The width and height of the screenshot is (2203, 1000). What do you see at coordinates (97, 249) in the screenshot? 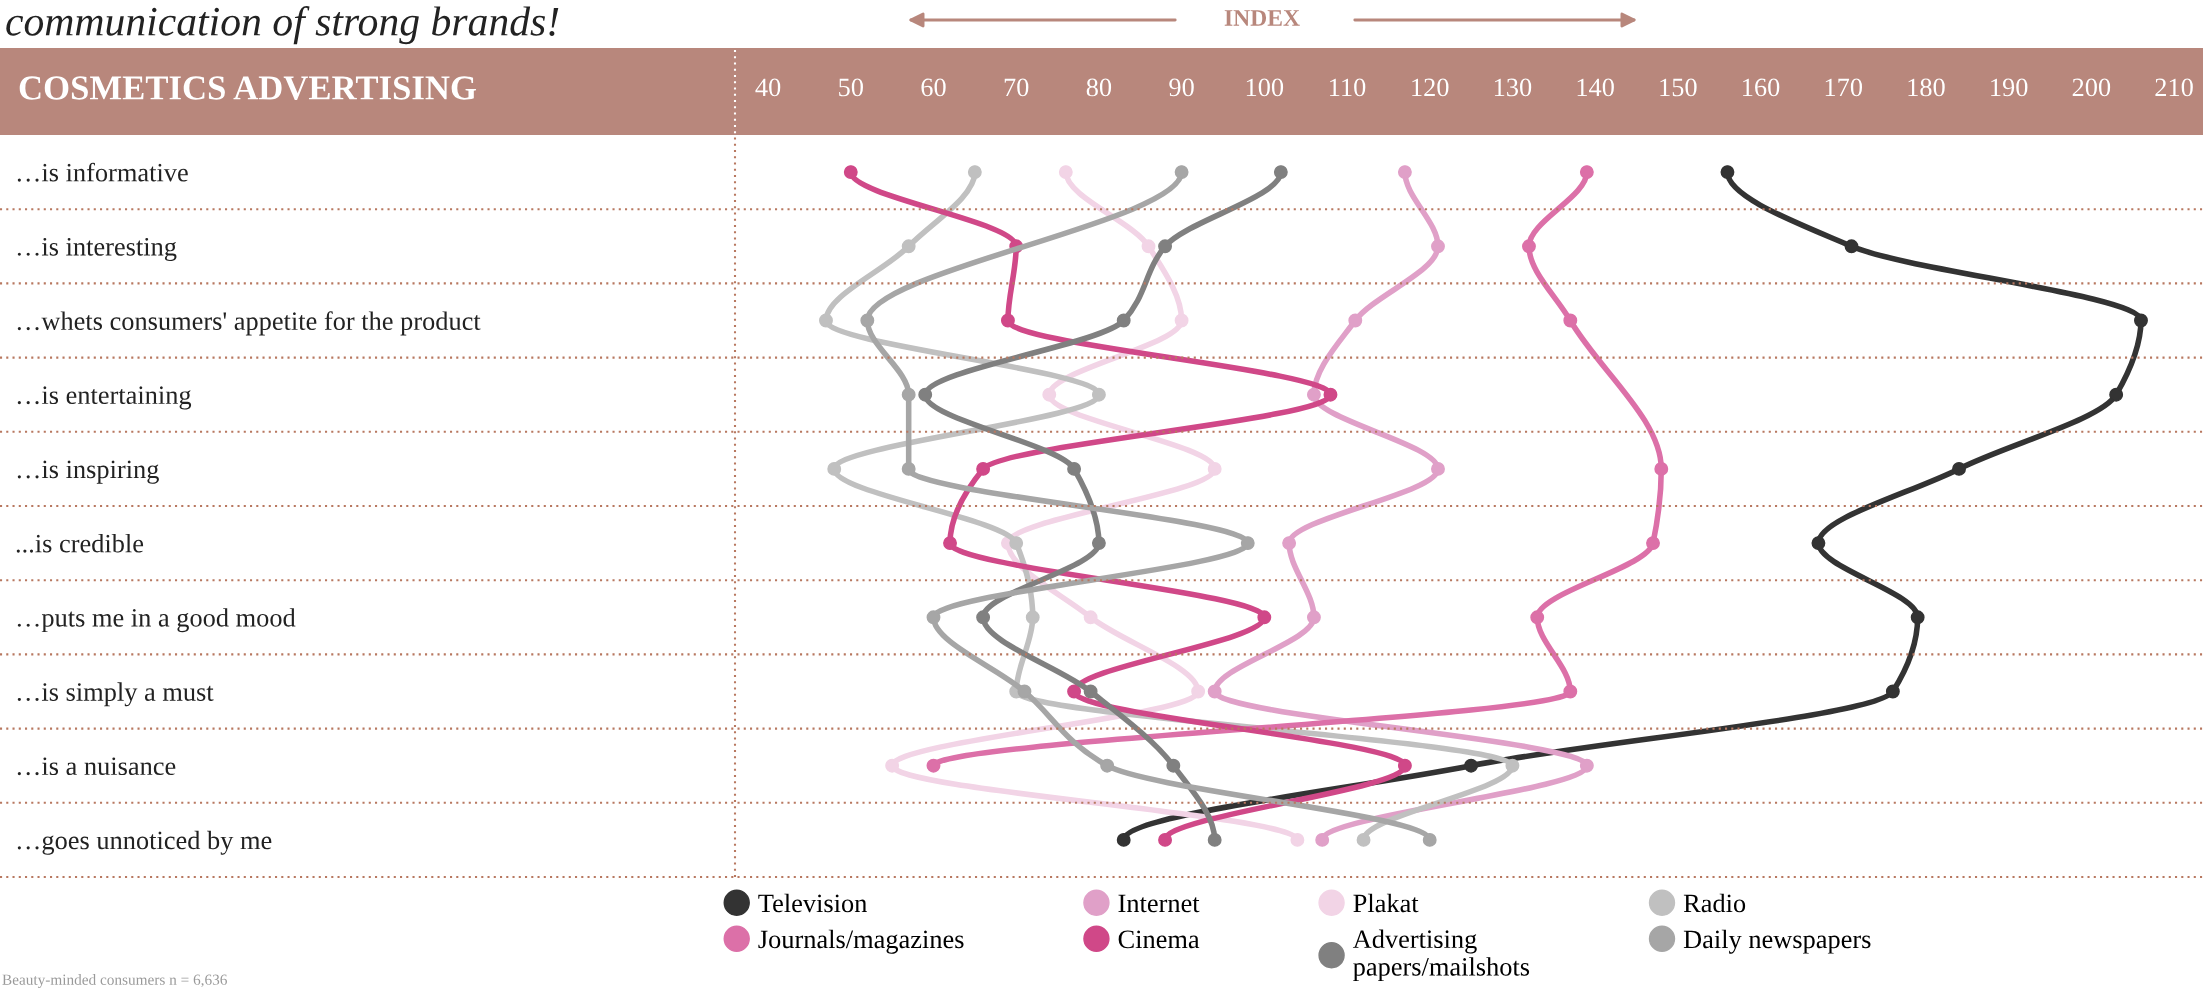
I see `y-tick-label: …is interesting` at bounding box center [97, 249].